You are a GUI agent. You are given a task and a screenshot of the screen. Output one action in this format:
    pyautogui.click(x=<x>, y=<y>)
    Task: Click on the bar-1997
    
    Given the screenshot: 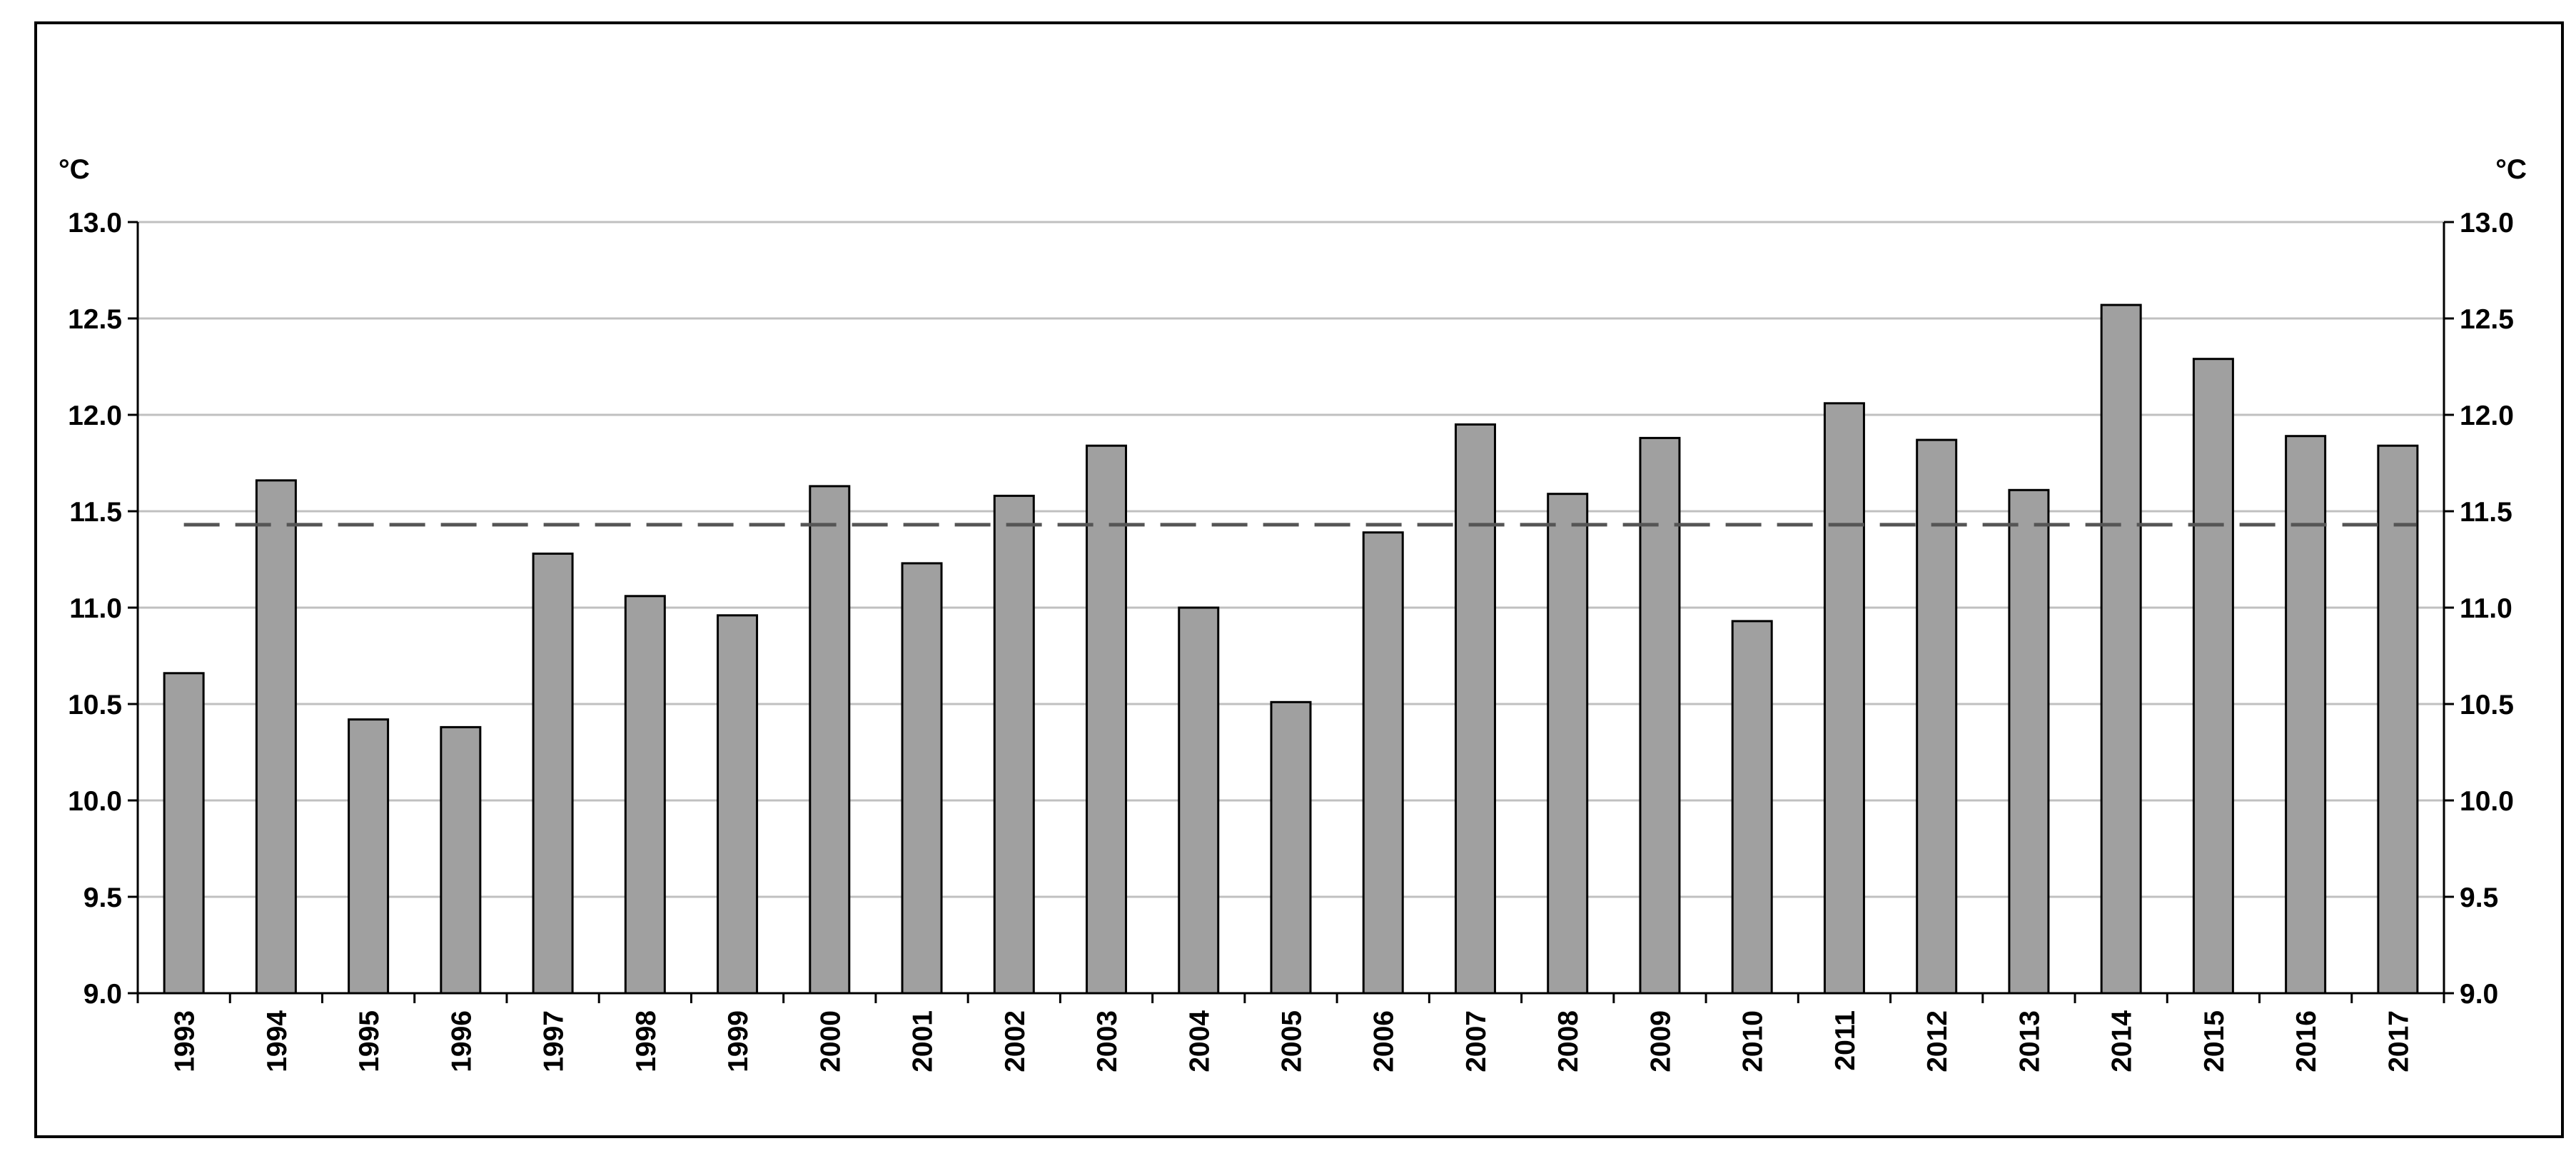 What is the action you would take?
    pyautogui.click(x=553, y=774)
    